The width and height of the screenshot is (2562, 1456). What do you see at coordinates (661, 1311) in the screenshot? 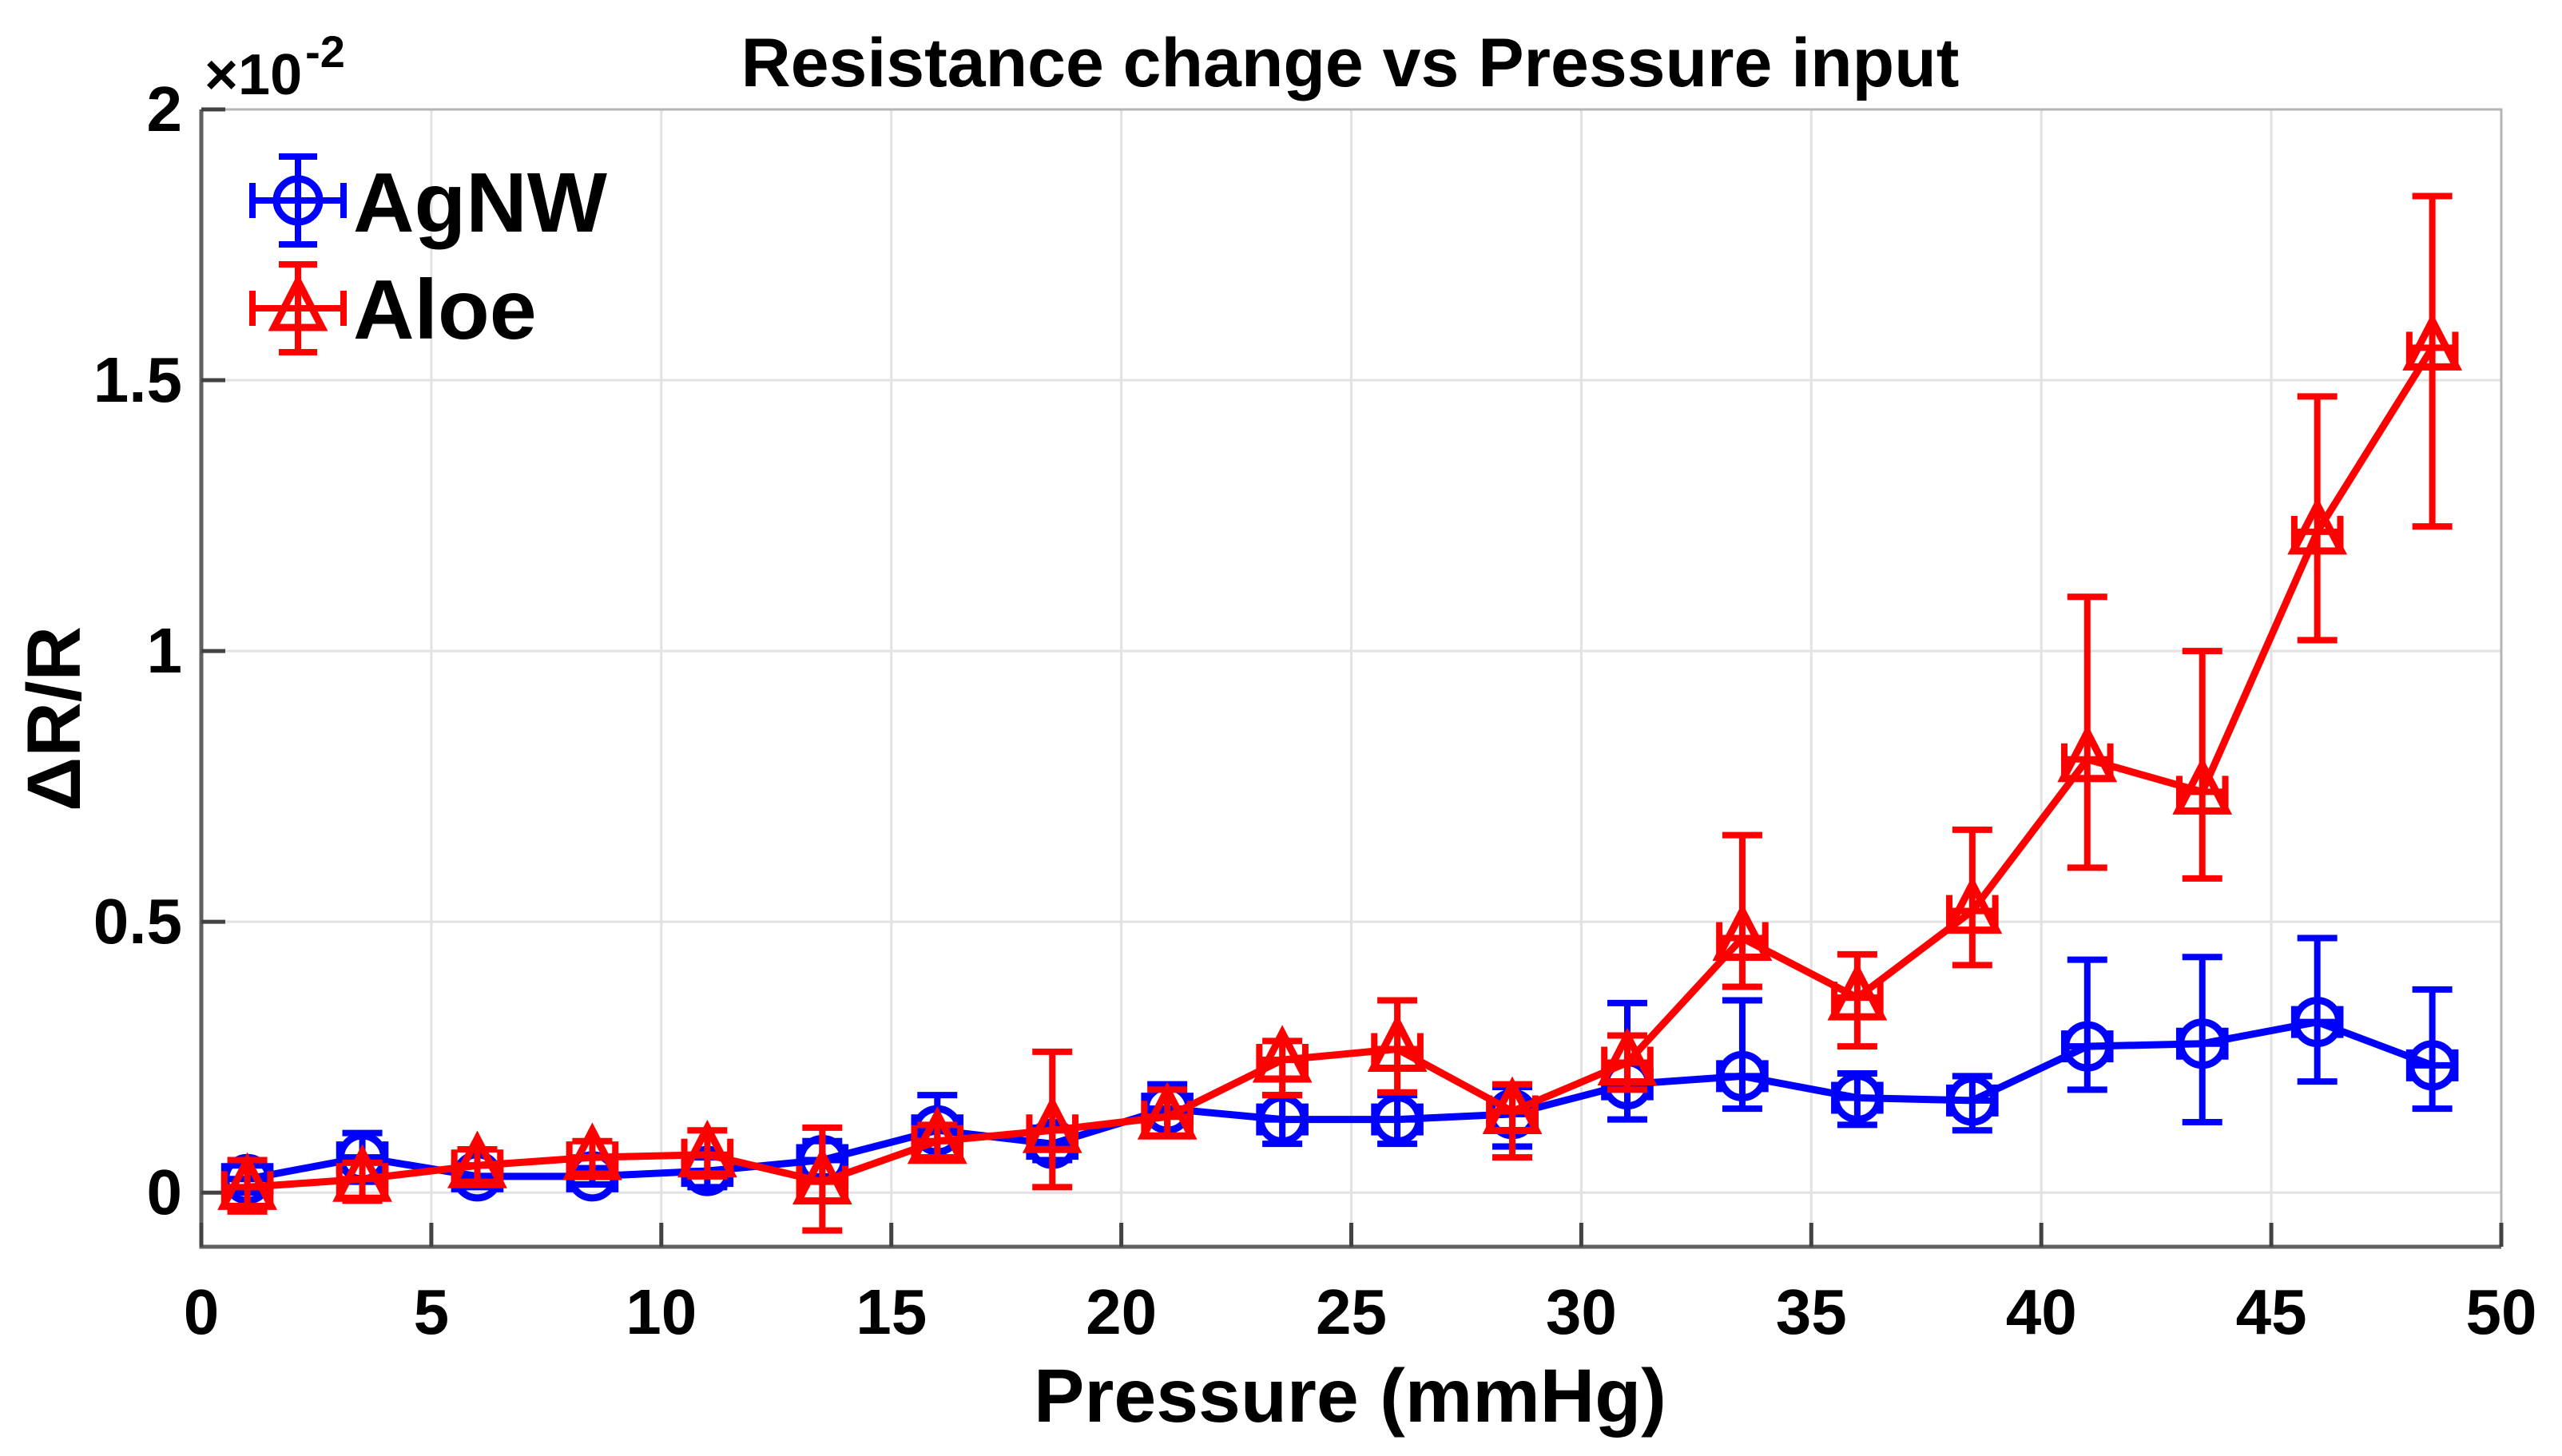
I see `x-tick-label: 10` at bounding box center [661, 1311].